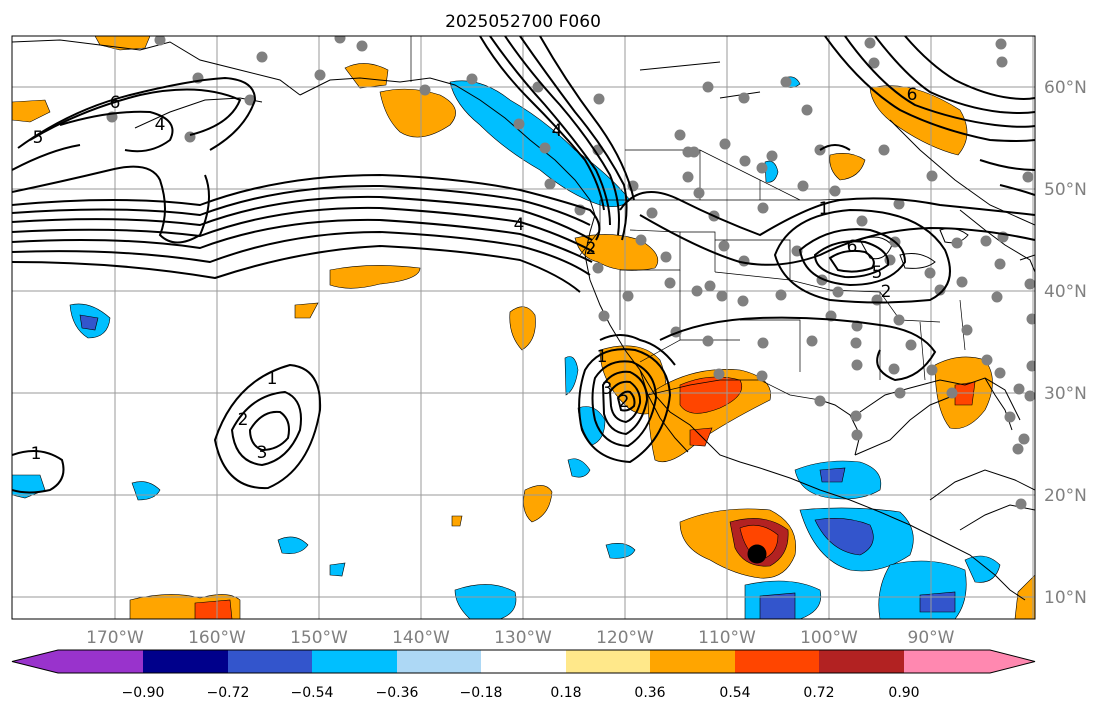 The height and width of the screenshot is (712, 1105). Describe the element at coordinates (625, 638) in the screenshot. I see `longitude-label: 120°W` at that location.